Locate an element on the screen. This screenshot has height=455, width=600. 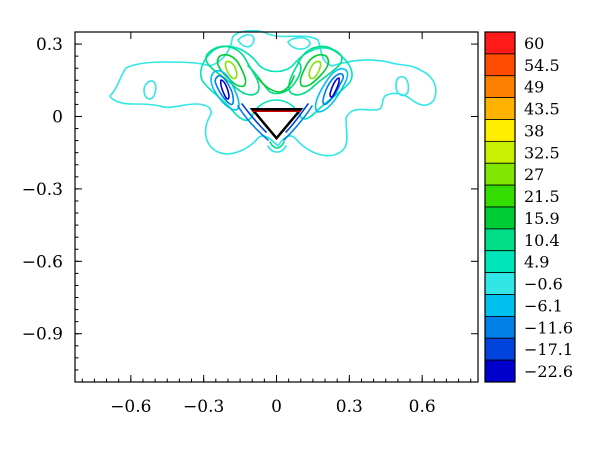
x-tick-label: 0 is located at coordinates (276, 407).